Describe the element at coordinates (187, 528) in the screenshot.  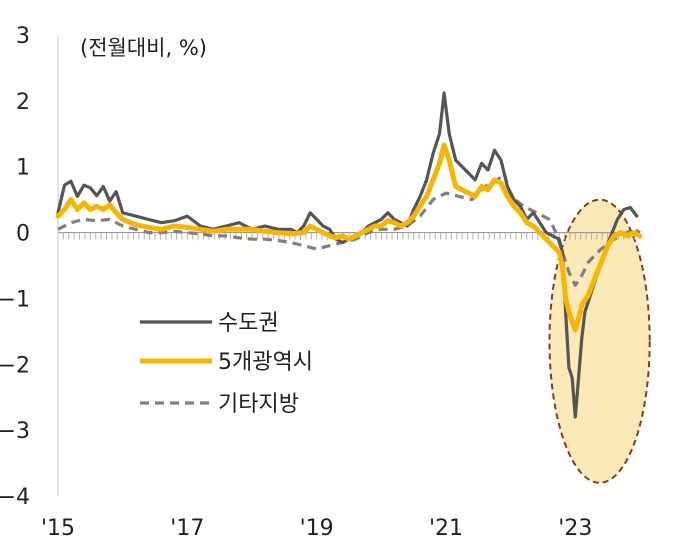
I see `x-tick-label: '17` at that location.